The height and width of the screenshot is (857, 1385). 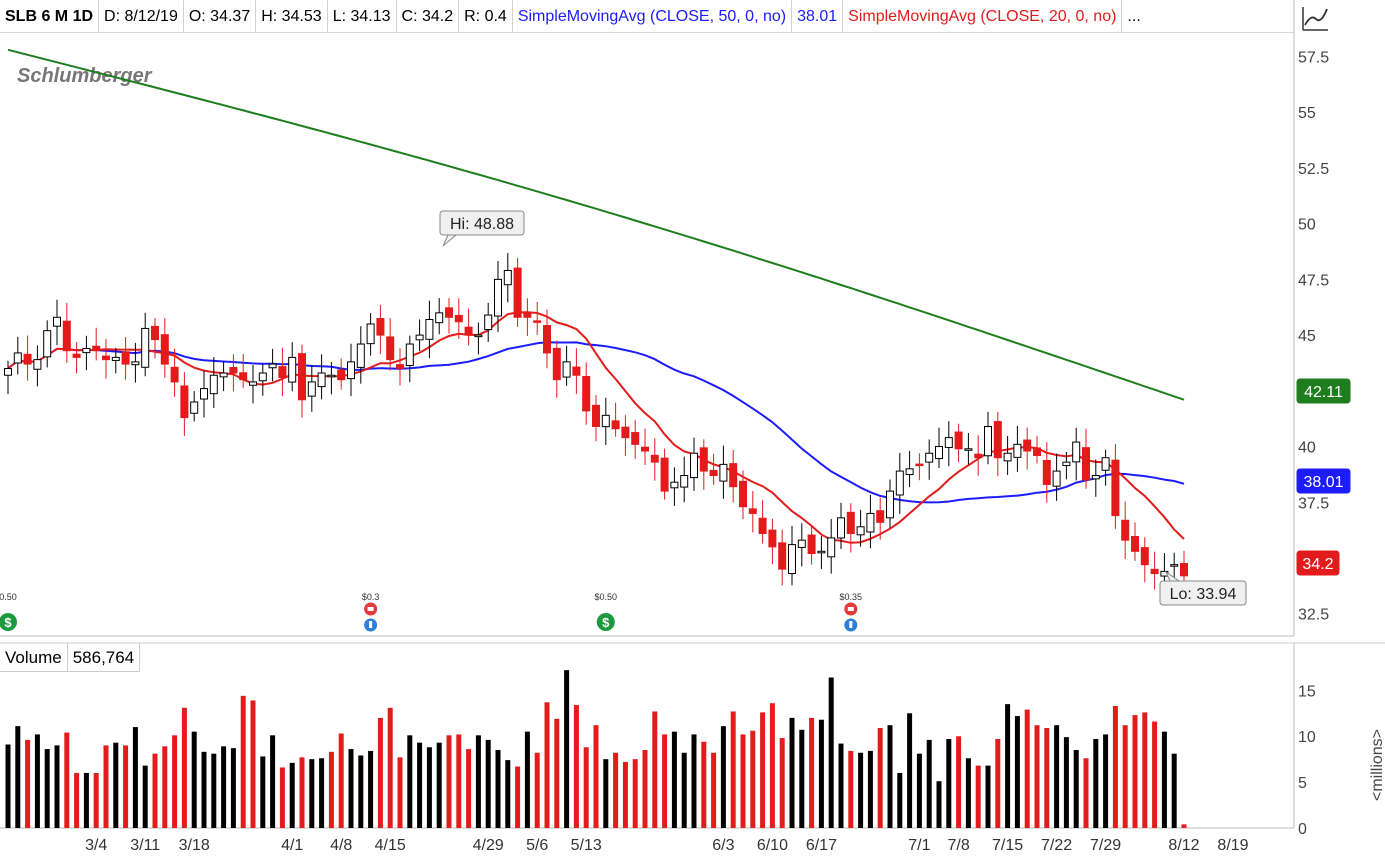 I want to click on earnings-event-marker: $0.35, so click(x=851, y=612).